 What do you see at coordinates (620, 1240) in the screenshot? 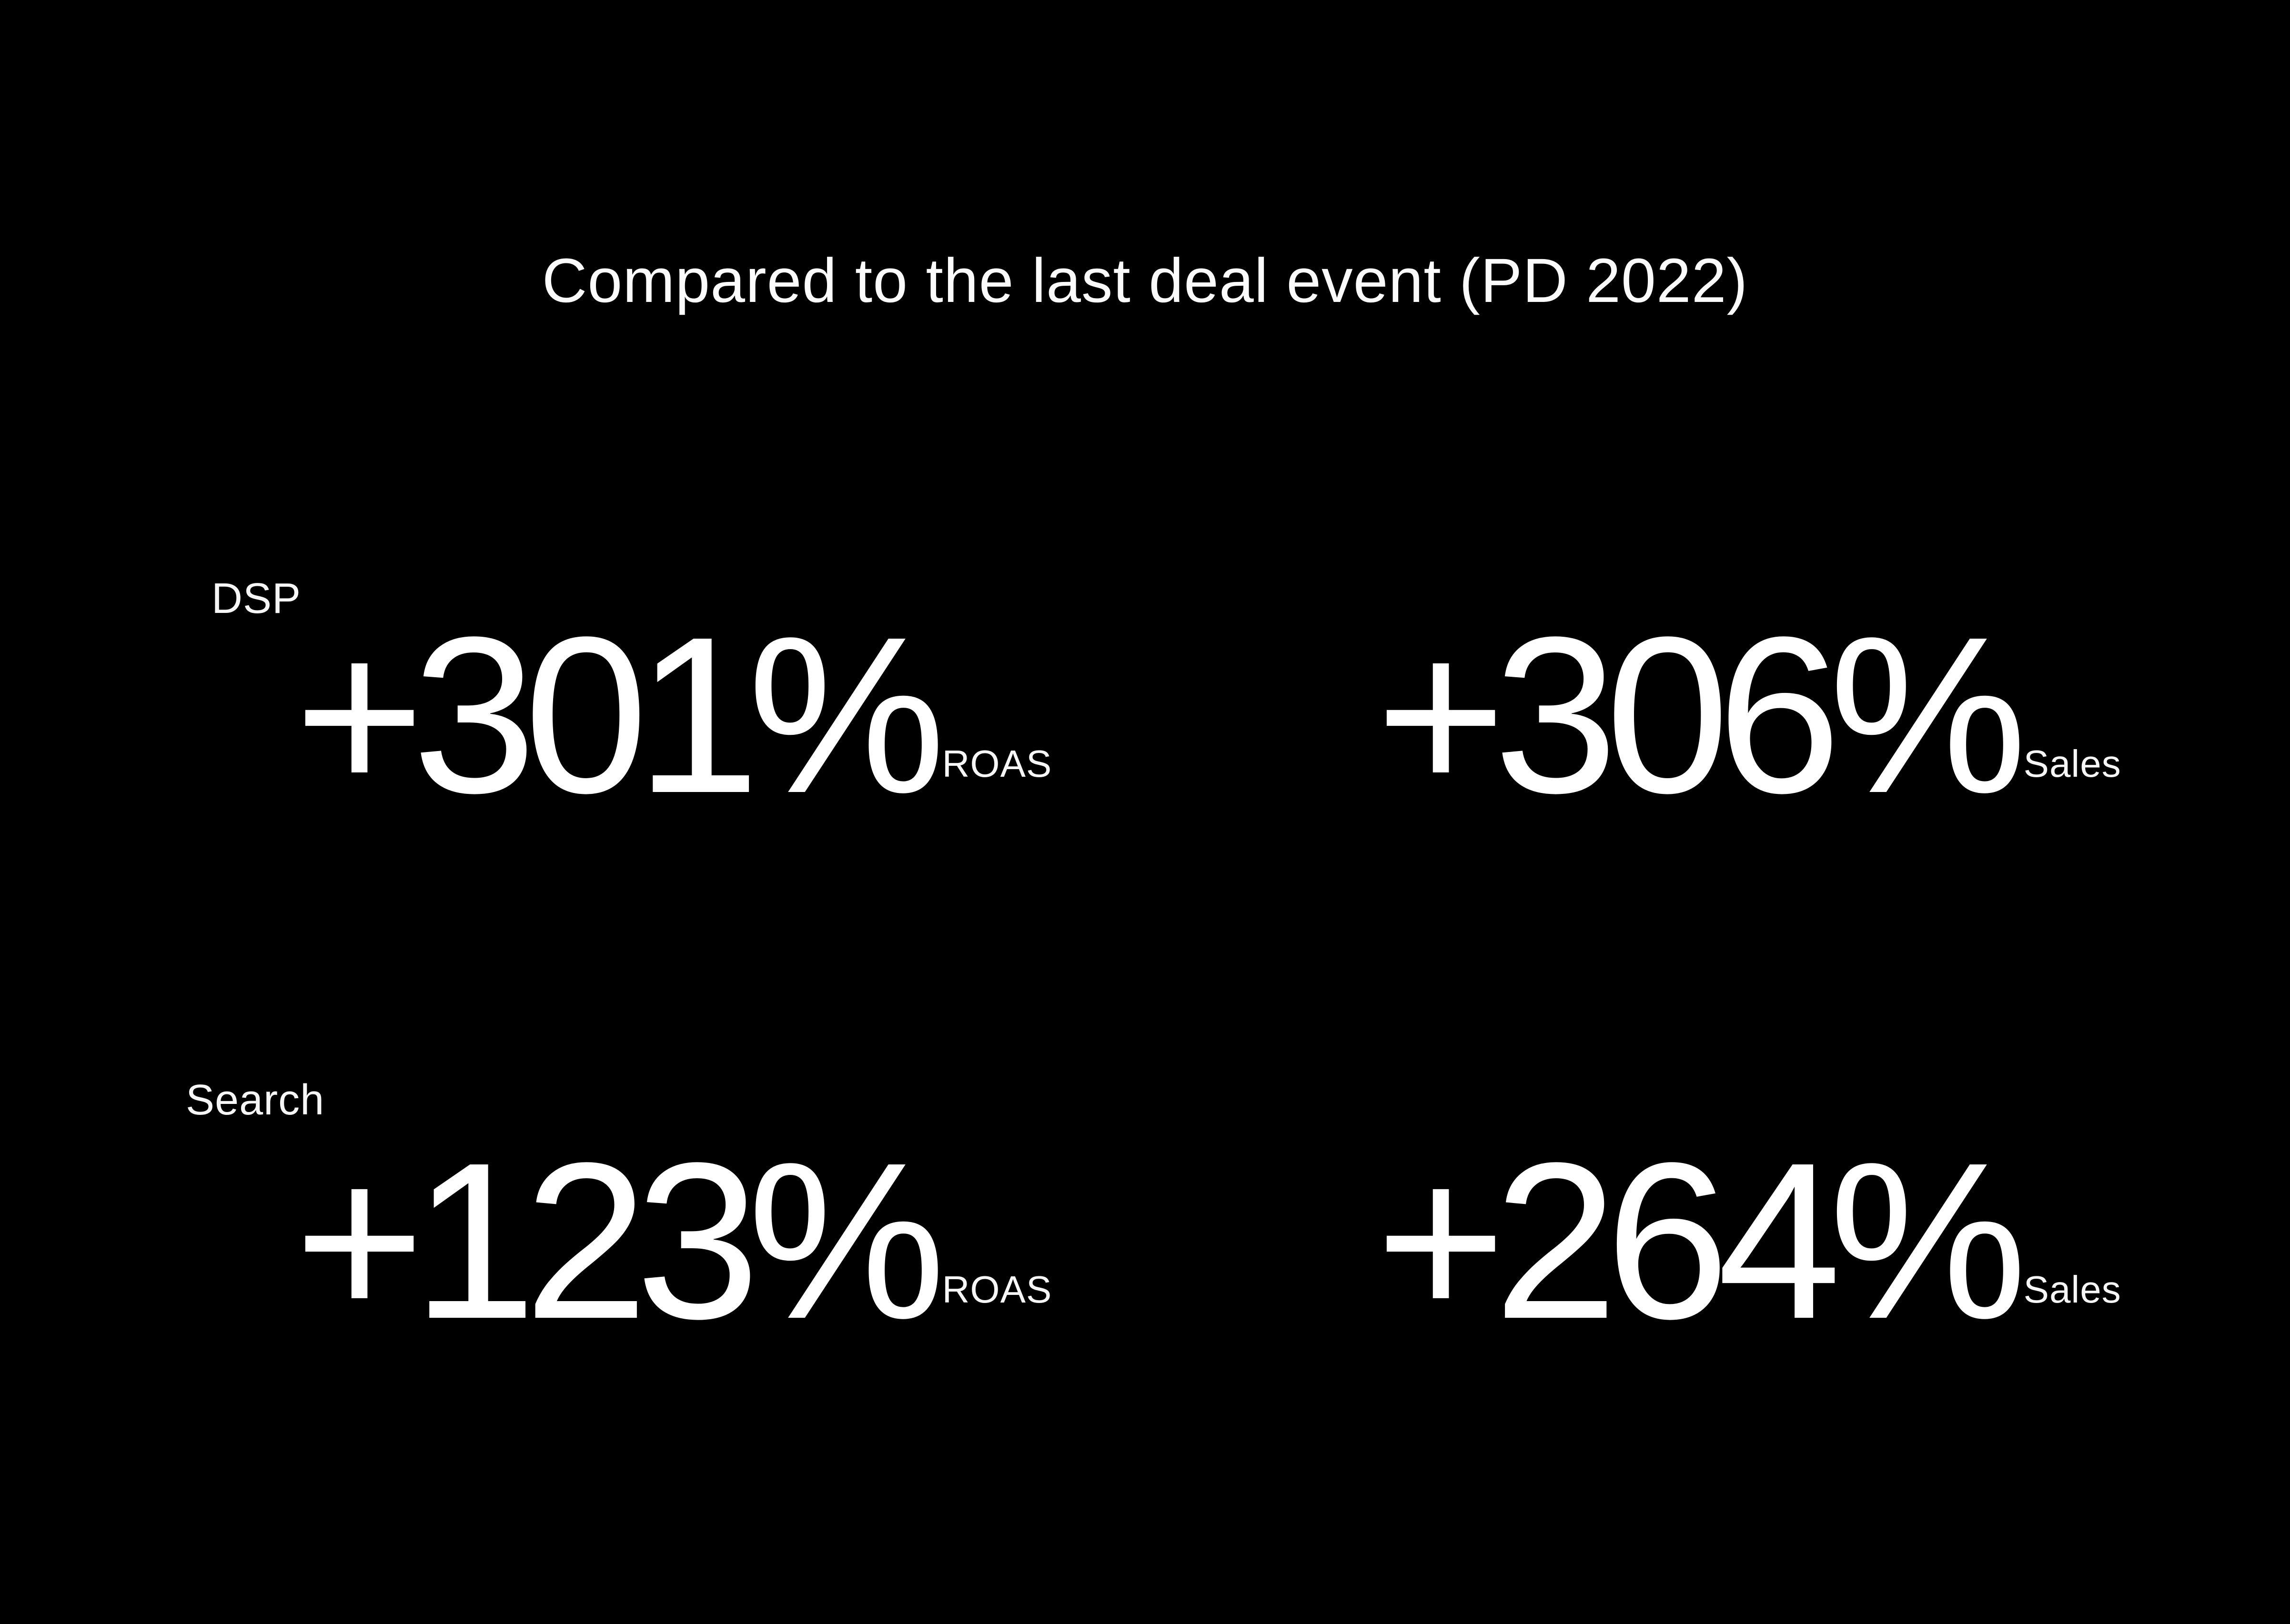
I see `stat-value: +123%` at bounding box center [620, 1240].